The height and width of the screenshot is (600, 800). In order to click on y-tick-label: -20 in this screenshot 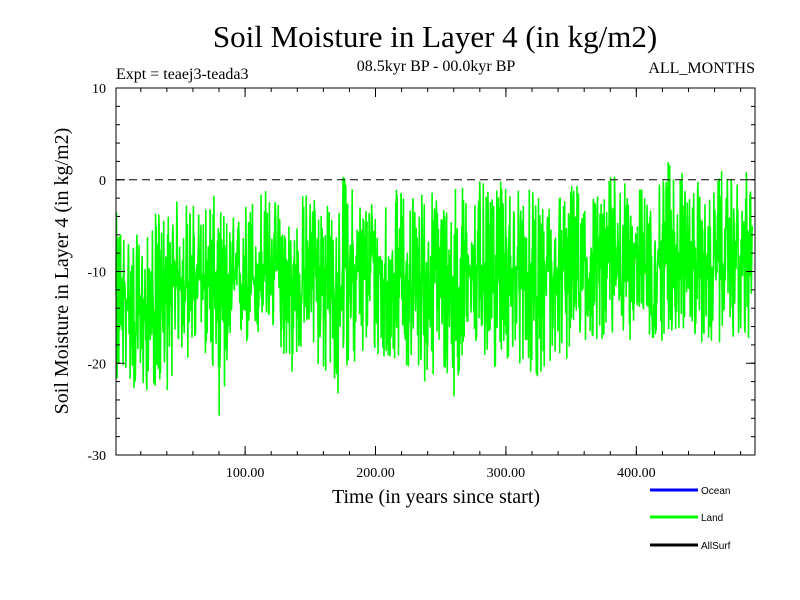, I will do `click(96, 364)`.